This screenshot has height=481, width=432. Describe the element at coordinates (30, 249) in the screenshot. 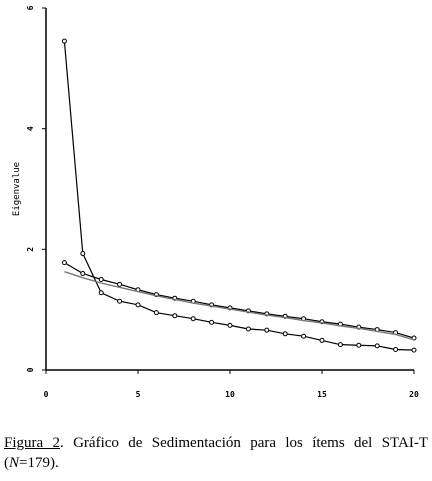

I see `y-tick-label: 2` at that location.